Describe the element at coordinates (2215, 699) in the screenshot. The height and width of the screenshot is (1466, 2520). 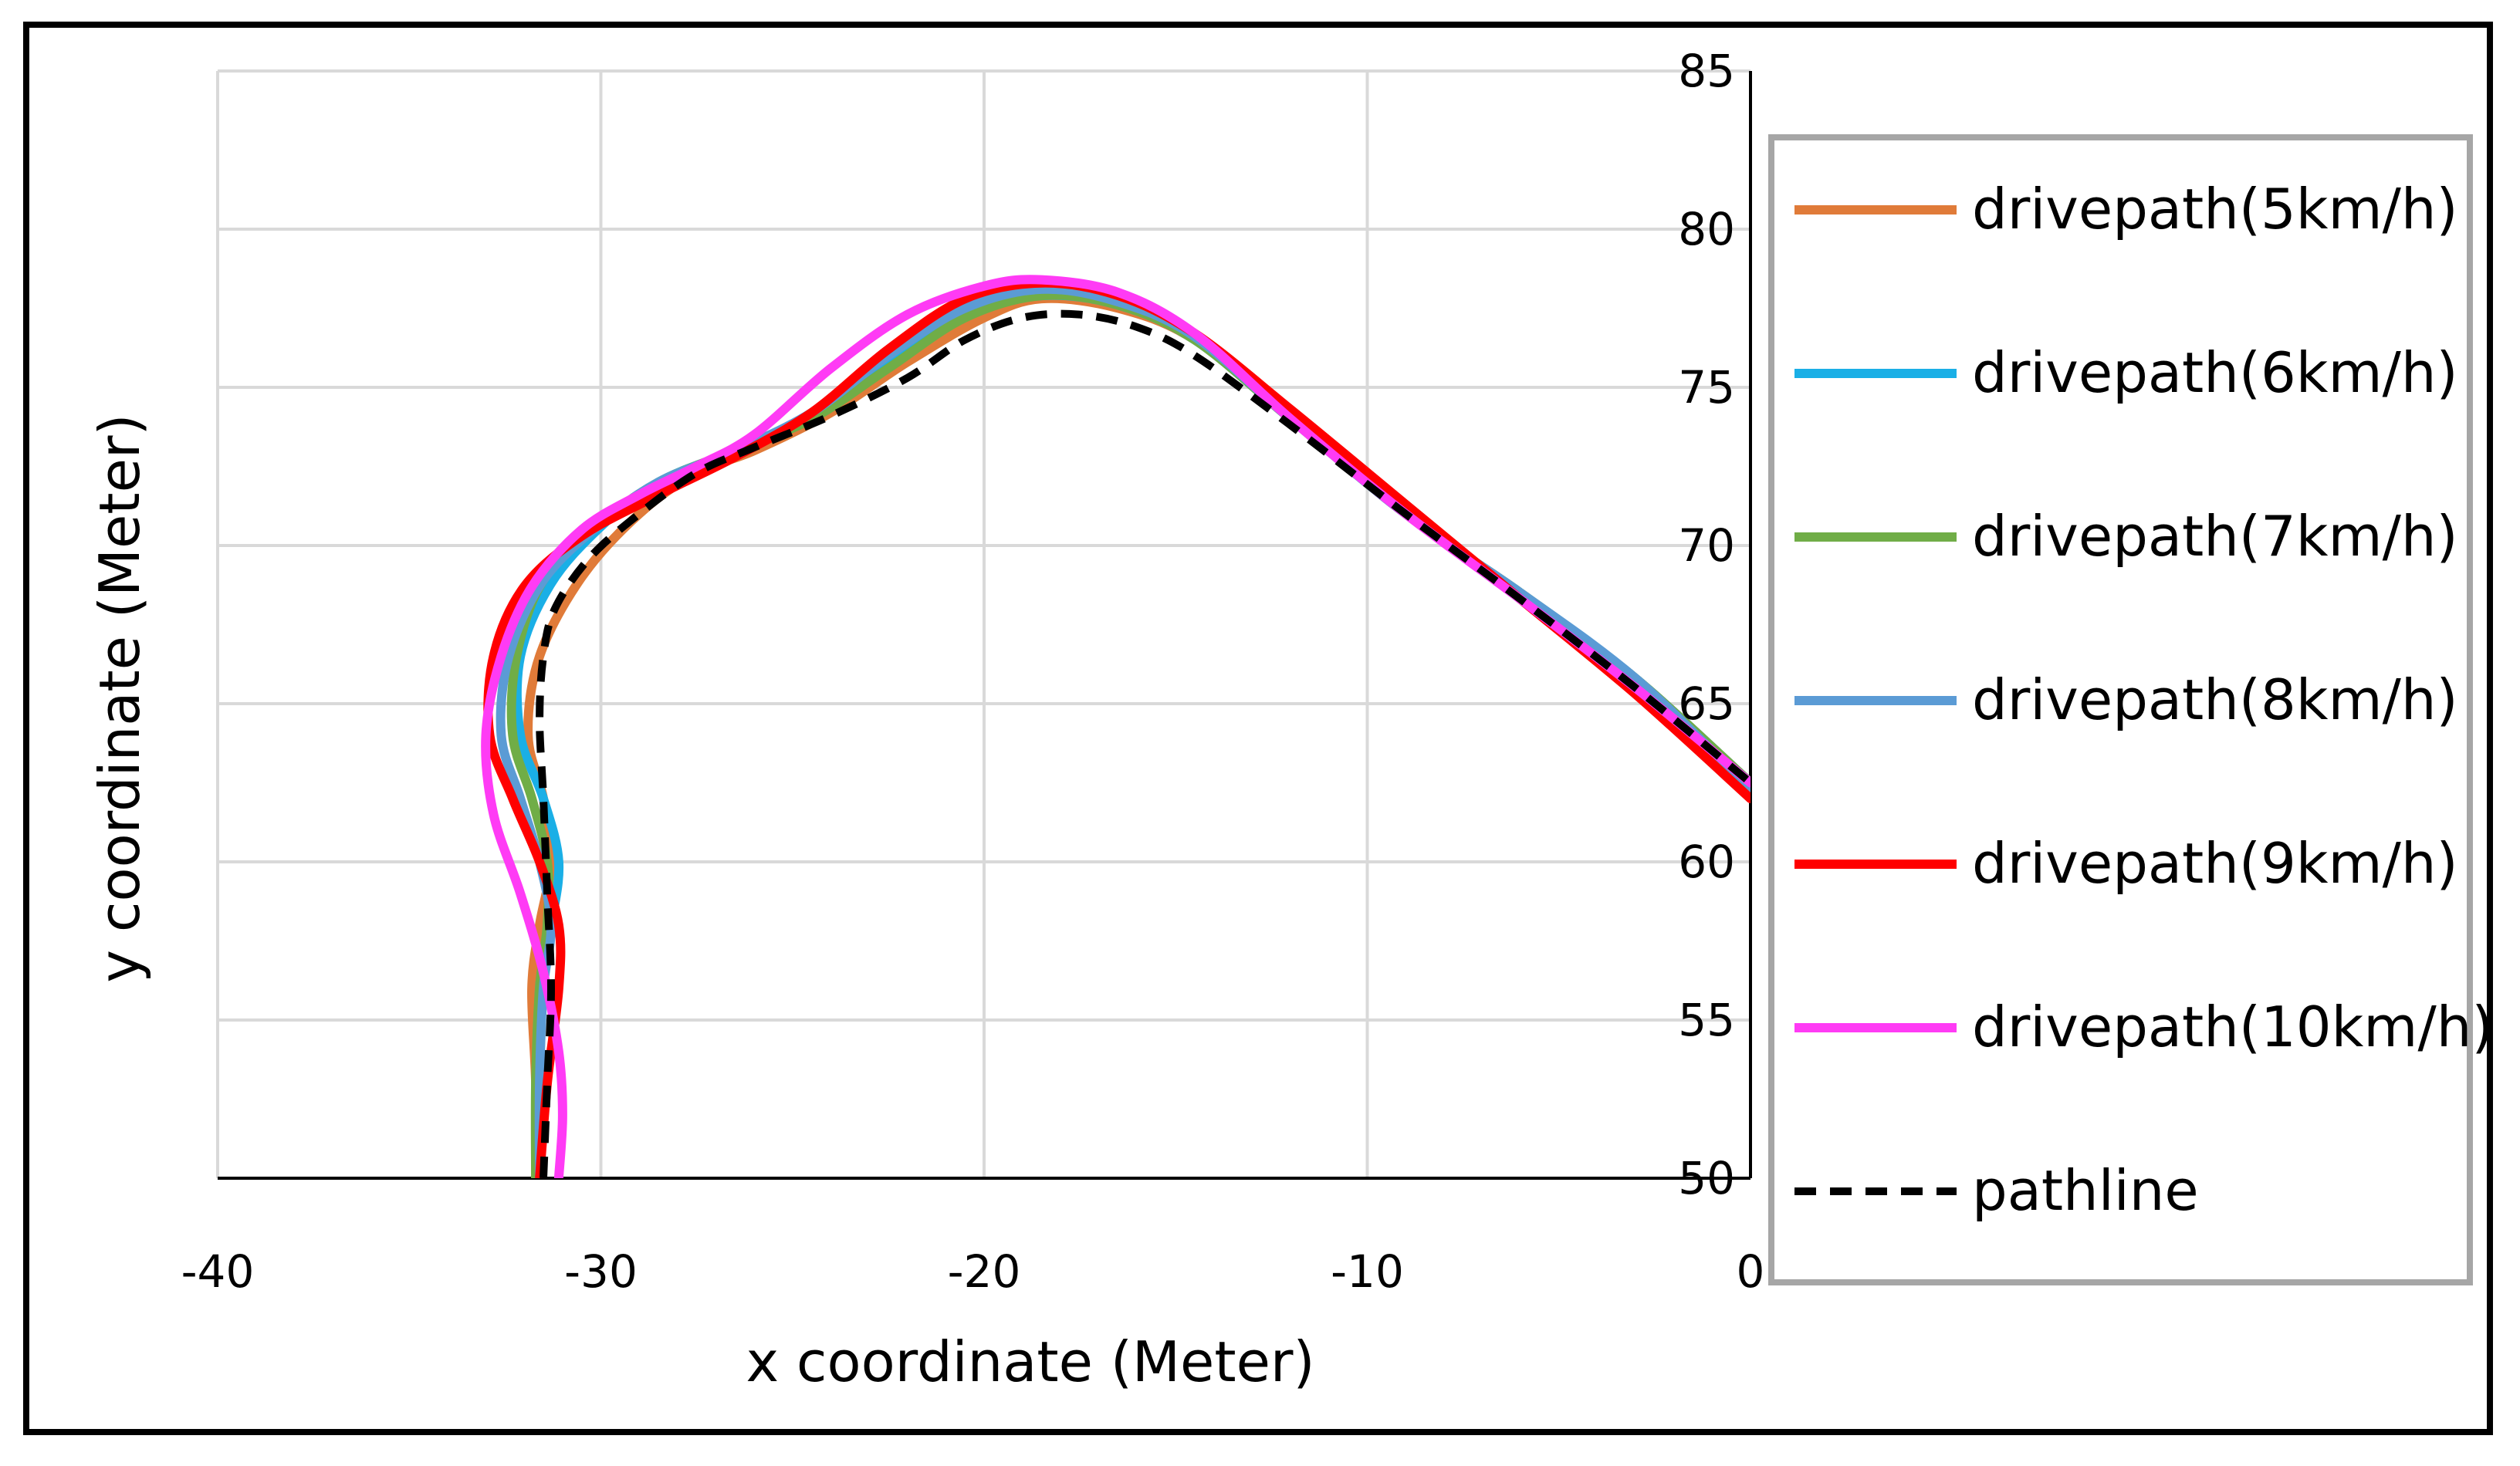
I see `legend-label: drivepath(8km/h)` at that location.